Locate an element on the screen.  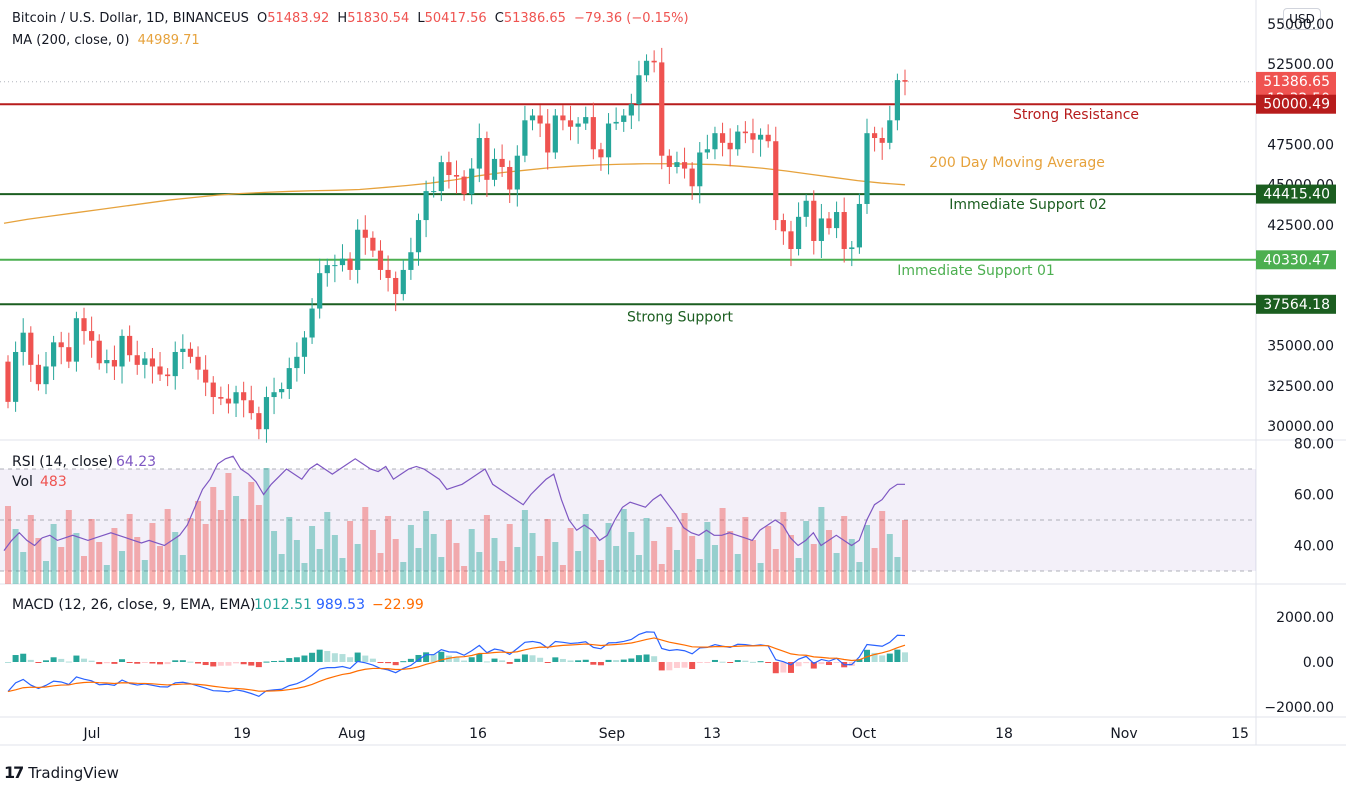
time-tick-label: Aug is located at coordinates (351, 734).